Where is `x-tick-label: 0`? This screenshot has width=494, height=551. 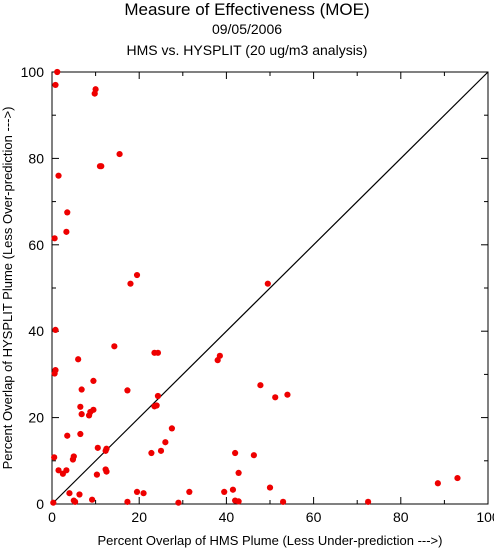
x-tick-label: 0 is located at coordinates (52, 517).